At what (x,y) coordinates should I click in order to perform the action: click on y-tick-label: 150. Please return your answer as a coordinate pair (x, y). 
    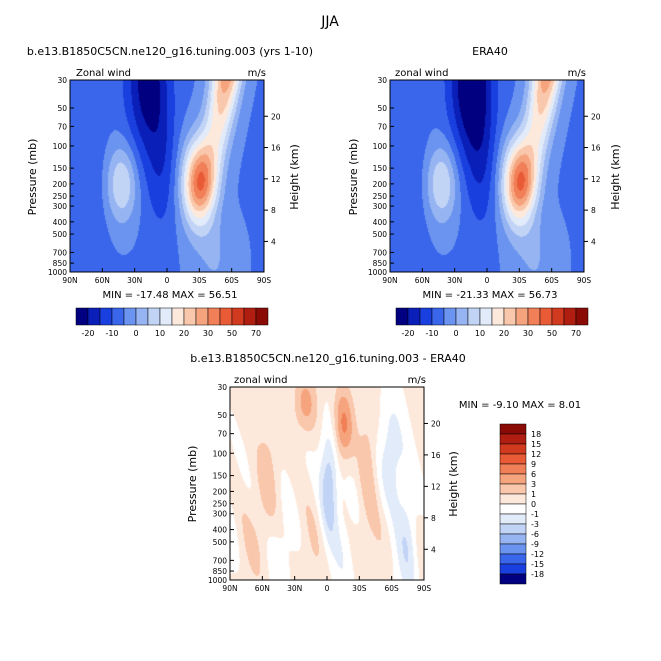
    Looking at the image, I should click on (220, 476).